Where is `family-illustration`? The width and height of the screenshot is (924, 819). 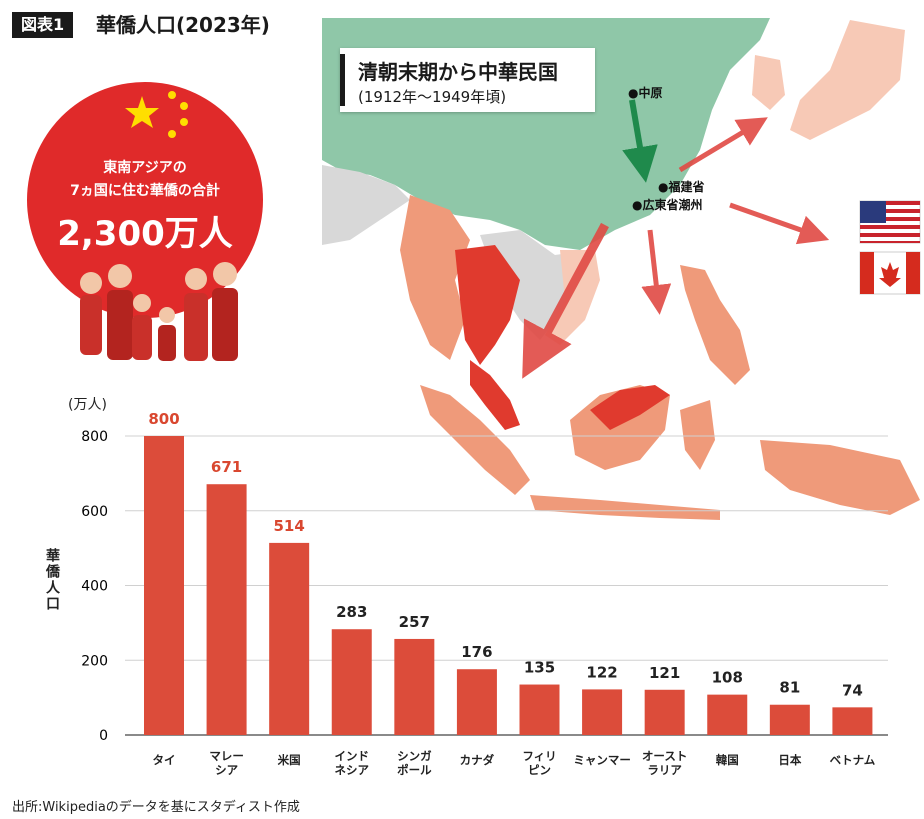 family-illustration is located at coordinates (159, 311).